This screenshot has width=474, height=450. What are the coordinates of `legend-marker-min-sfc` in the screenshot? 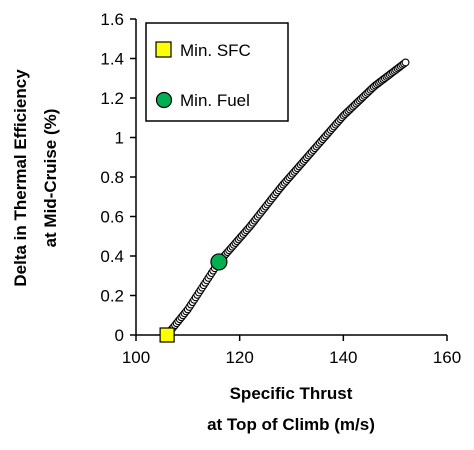 It's located at (163, 49).